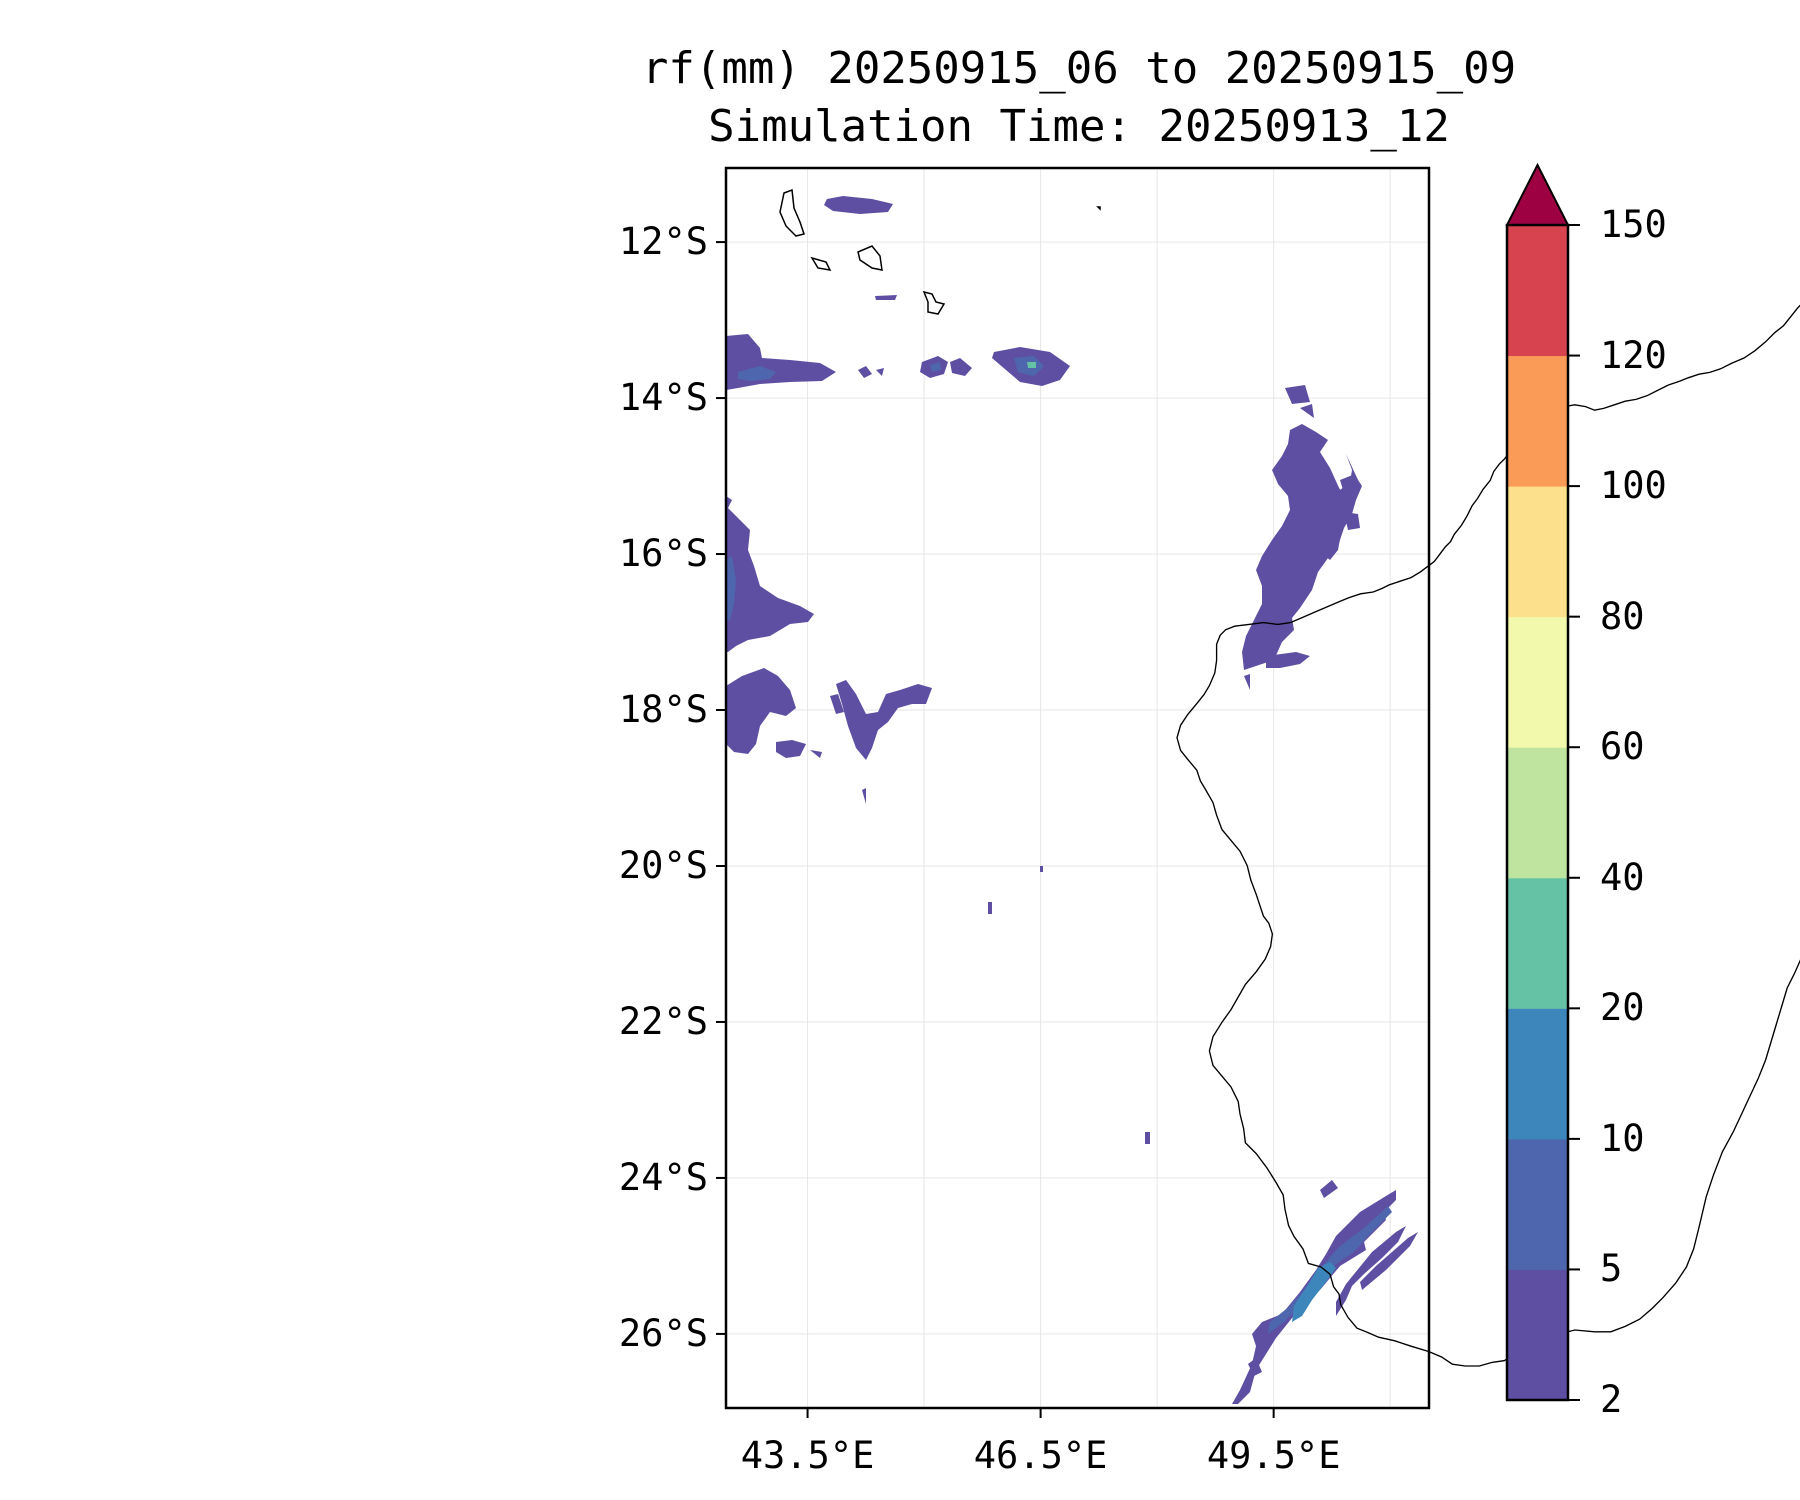 This screenshot has width=1800, height=1500. Describe the element at coordinates (663, 865) in the screenshot. I see `lat-tick-label: 20°S` at that location.